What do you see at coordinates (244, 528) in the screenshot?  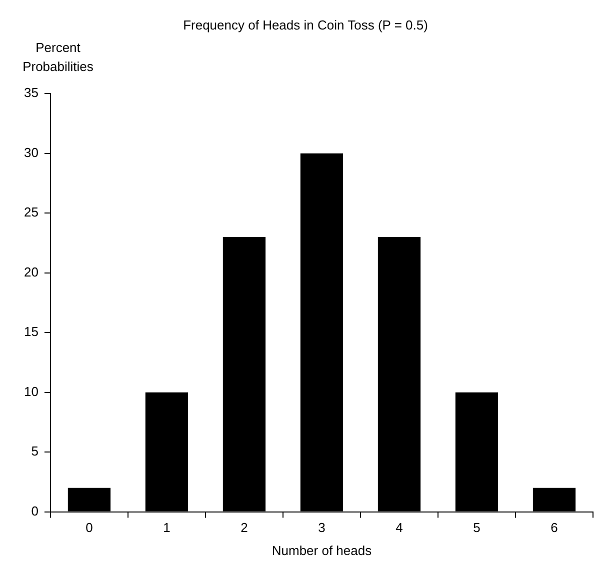 I see `x-tick-label: 2` at bounding box center [244, 528].